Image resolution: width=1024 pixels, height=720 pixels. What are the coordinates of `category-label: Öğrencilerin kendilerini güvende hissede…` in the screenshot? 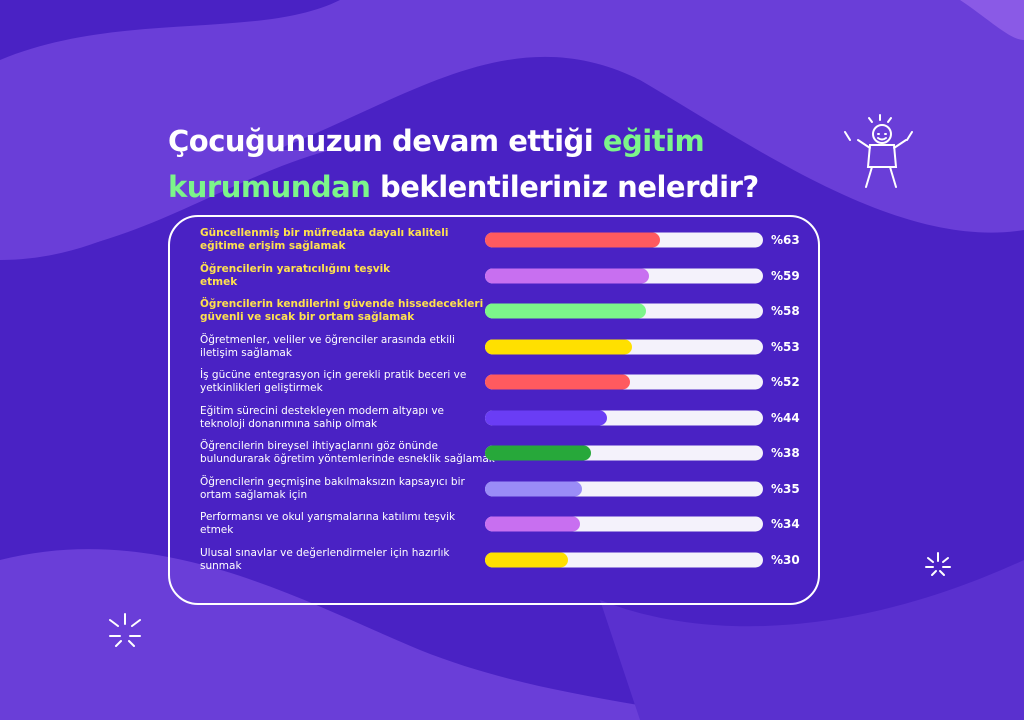 It's located at (342, 310).